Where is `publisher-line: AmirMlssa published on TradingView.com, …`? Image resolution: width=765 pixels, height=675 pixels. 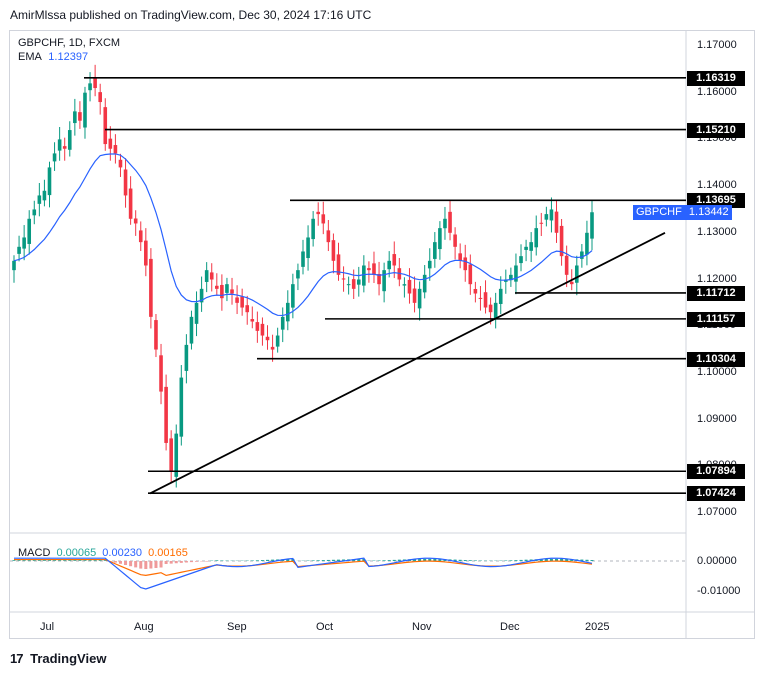
publisher-line: AmirMlssa published on TradingView.com, … is located at coordinates (191, 15).